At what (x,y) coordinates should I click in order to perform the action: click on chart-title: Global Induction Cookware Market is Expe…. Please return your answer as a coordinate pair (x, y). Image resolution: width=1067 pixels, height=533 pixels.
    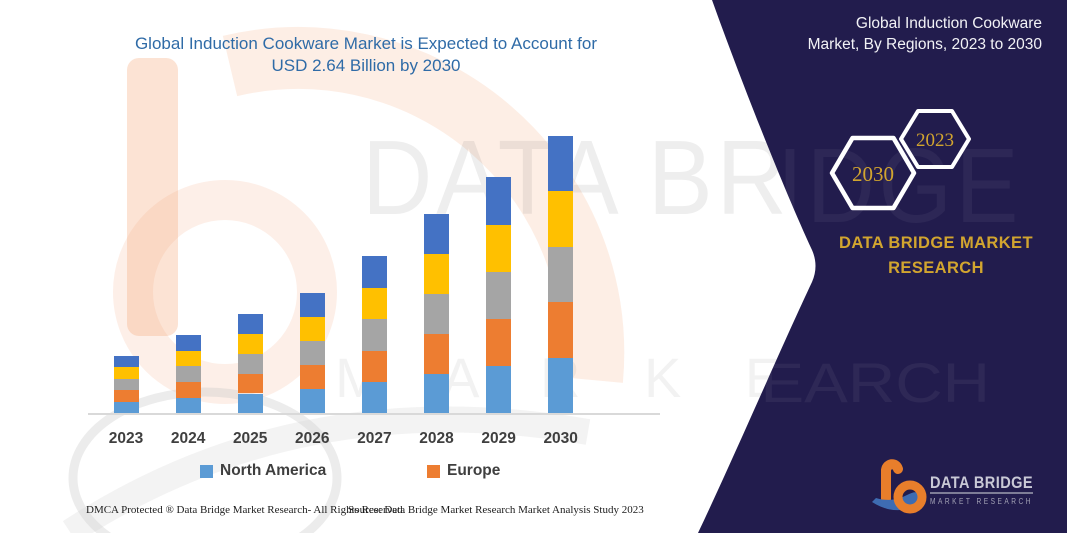
    Looking at the image, I should click on (366, 55).